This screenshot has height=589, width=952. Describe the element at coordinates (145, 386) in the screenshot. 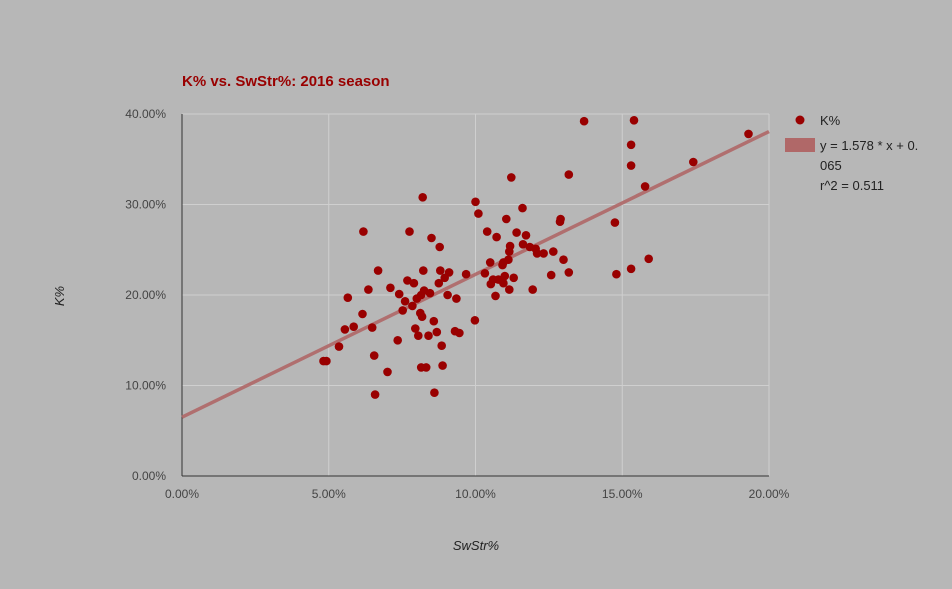

I see `y-tick-label: 10.00%` at that location.